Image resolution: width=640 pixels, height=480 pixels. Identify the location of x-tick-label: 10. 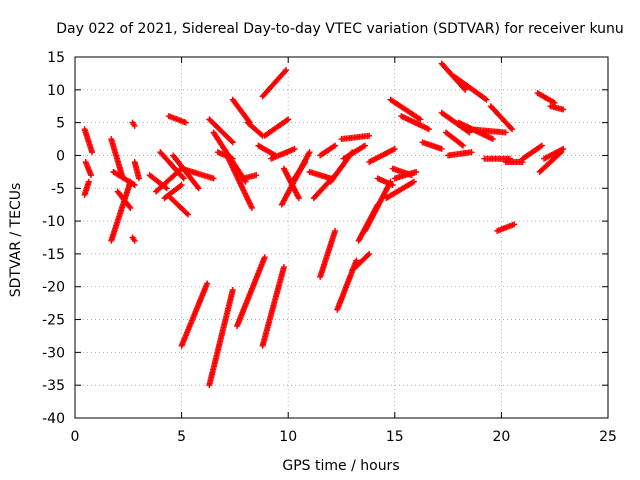
(288, 437).